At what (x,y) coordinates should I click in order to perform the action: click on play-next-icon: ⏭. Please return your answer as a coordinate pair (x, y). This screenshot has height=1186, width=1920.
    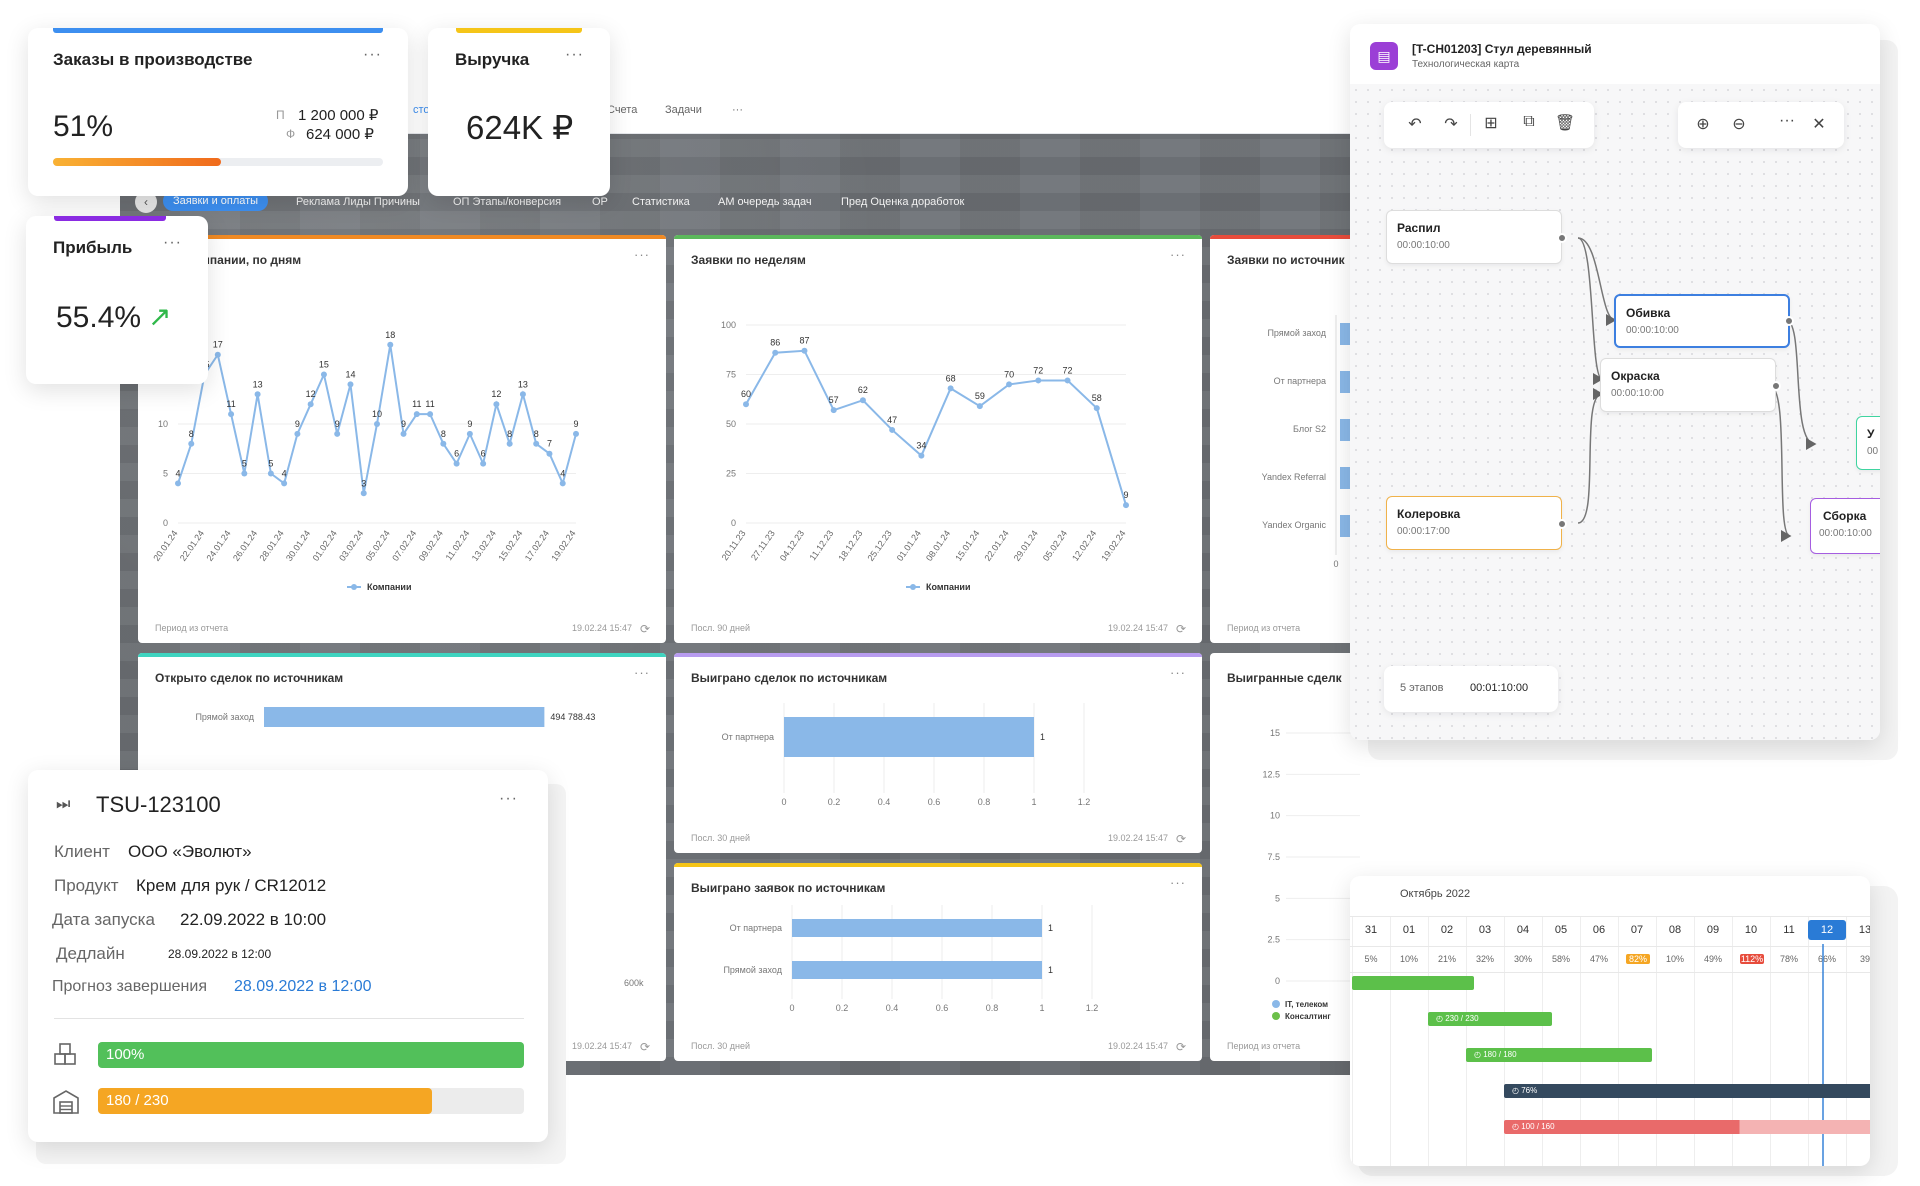
    Looking at the image, I should click on (63, 804).